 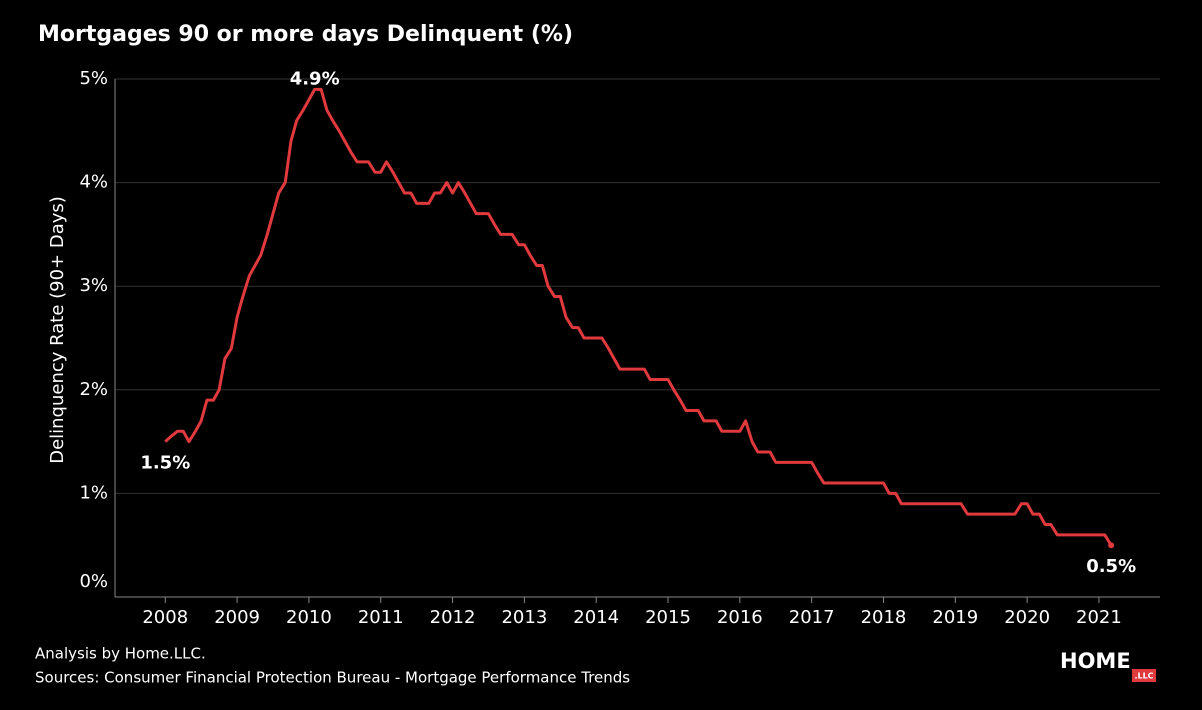 I want to click on y-axis-label: Delinquency Rate (90+ Days), so click(x=57, y=330).